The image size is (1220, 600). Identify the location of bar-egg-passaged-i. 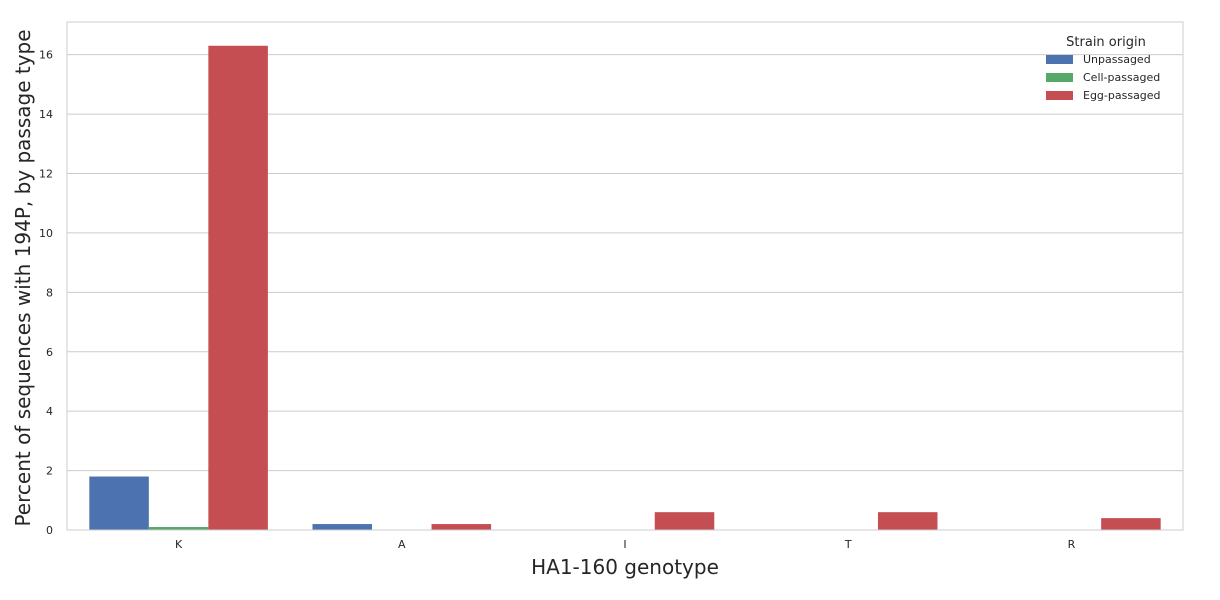
(684, 521).